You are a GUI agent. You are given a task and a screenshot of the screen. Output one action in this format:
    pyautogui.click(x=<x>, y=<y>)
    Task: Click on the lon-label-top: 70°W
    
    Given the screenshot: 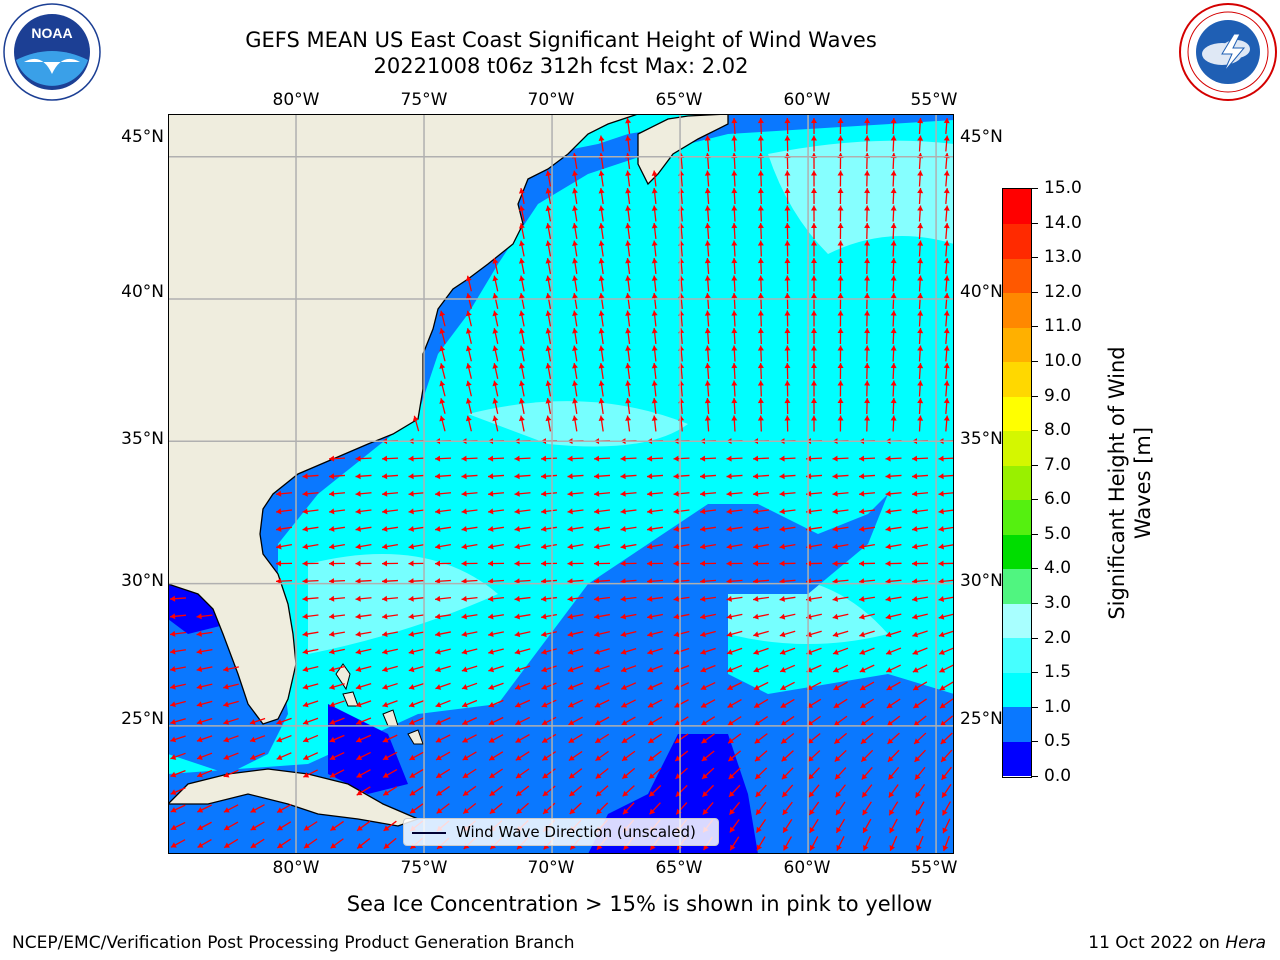 What is the action you would take?
    pyautogui.click(x=551, y=100)
    